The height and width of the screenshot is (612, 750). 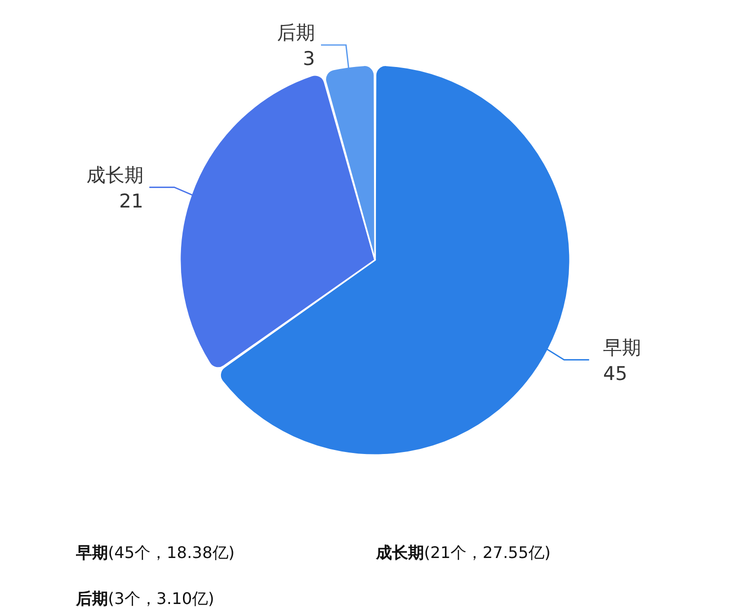 I want to click on text: (21个，27.55亿), so click(x=487, y=552).